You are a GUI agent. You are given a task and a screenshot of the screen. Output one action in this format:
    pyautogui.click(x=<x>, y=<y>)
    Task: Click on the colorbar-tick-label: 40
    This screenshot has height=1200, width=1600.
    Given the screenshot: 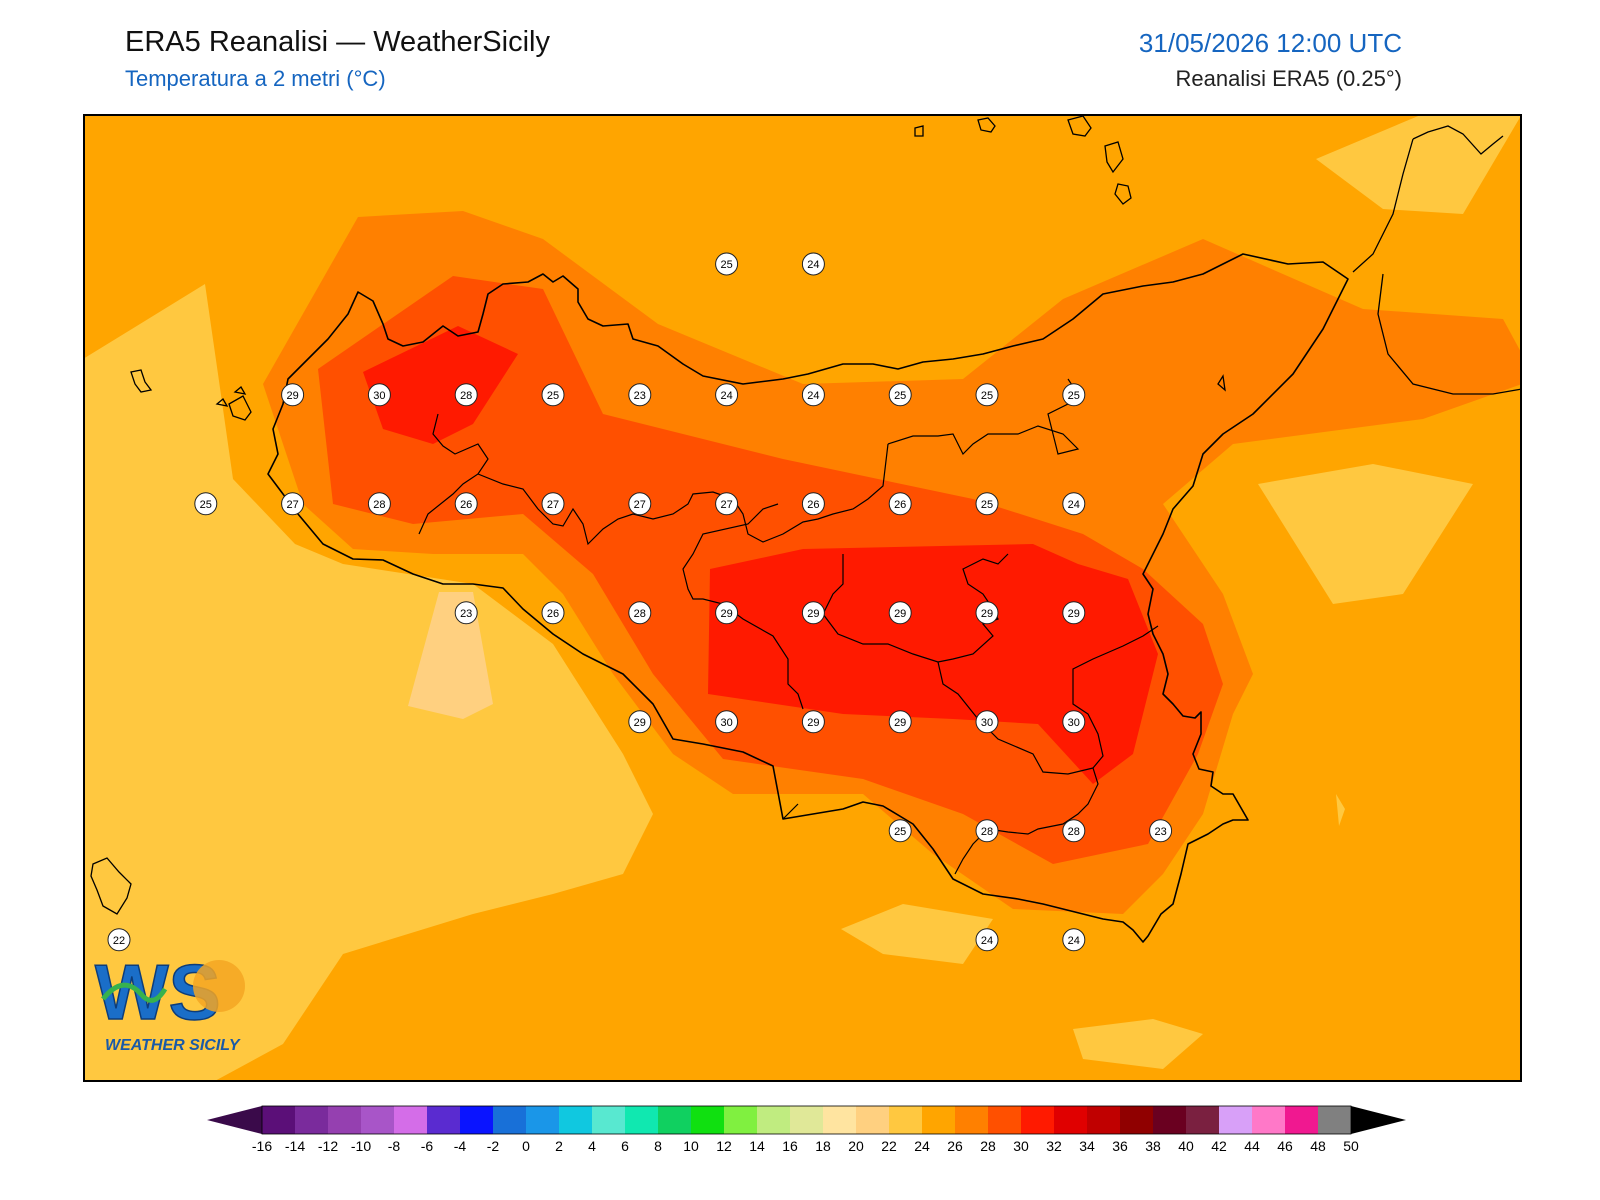 What is the action you would take?
    pyautogui.click(x=1186, y=1146)
    